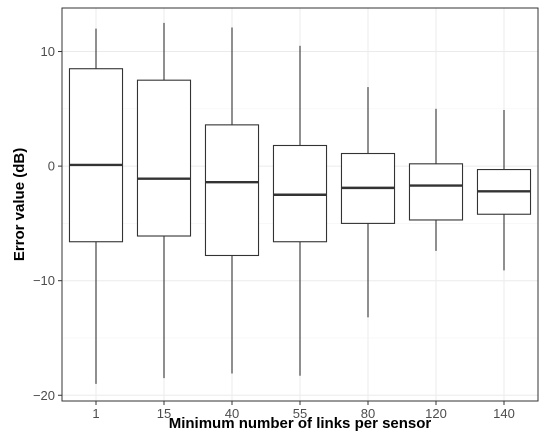  Describe the element at coordinates (300, 413) in the screenshot. I see `x-tick-label: 55` at that location.